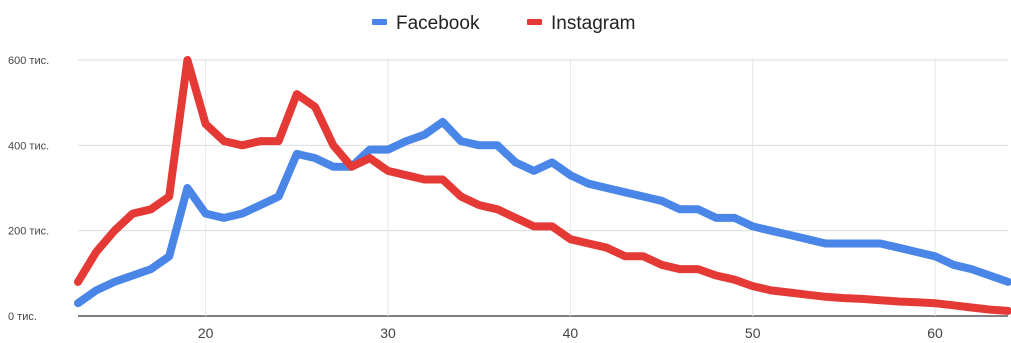 The height and width of the screenshot is (343, 1011). Describe the element at coordinates (22, 317) in the screenshot. I see `y-tick-label: 0 тис.` at that location.